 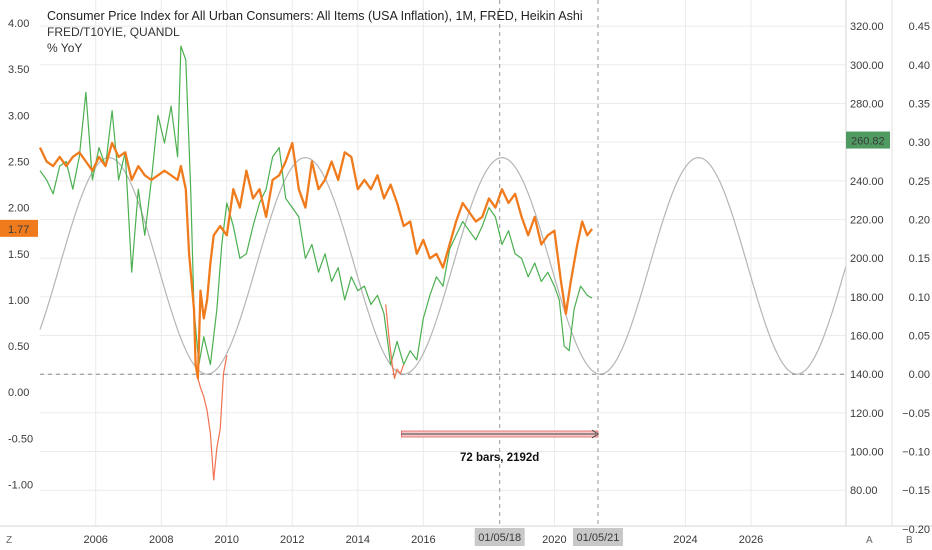 I want to click on right-axis-value-badge-label: 260.82, so click(x=868, y=142).